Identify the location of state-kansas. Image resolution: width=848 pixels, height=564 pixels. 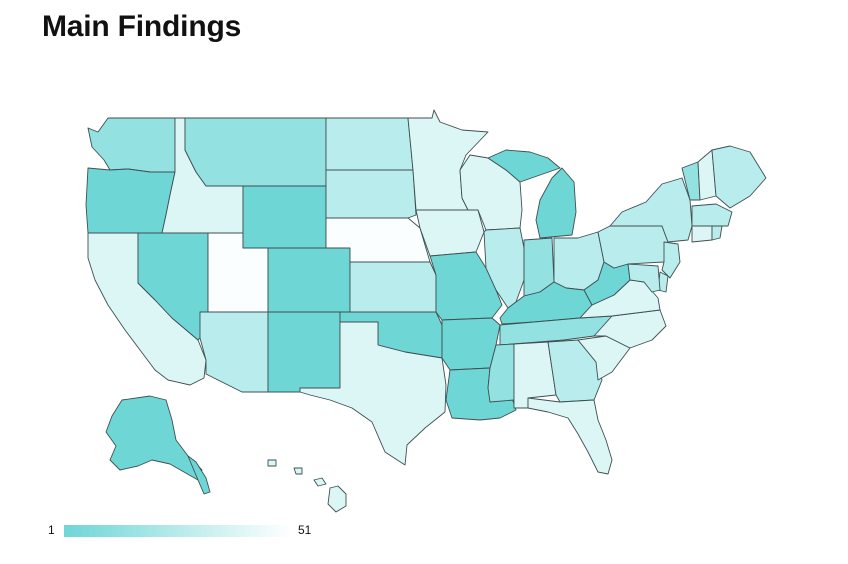
(393, 287).